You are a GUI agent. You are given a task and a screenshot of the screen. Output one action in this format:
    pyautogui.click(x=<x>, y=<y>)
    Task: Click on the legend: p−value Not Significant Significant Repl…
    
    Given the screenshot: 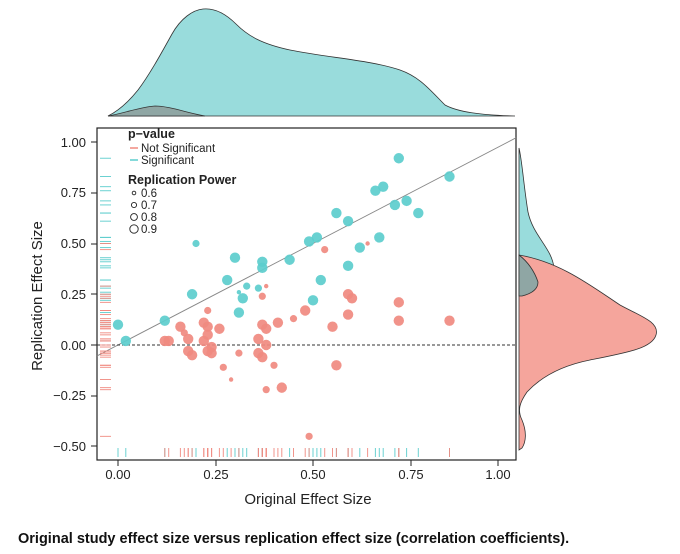 What is the action you would take?
    pyautogui.click(x=182, y=181)
    